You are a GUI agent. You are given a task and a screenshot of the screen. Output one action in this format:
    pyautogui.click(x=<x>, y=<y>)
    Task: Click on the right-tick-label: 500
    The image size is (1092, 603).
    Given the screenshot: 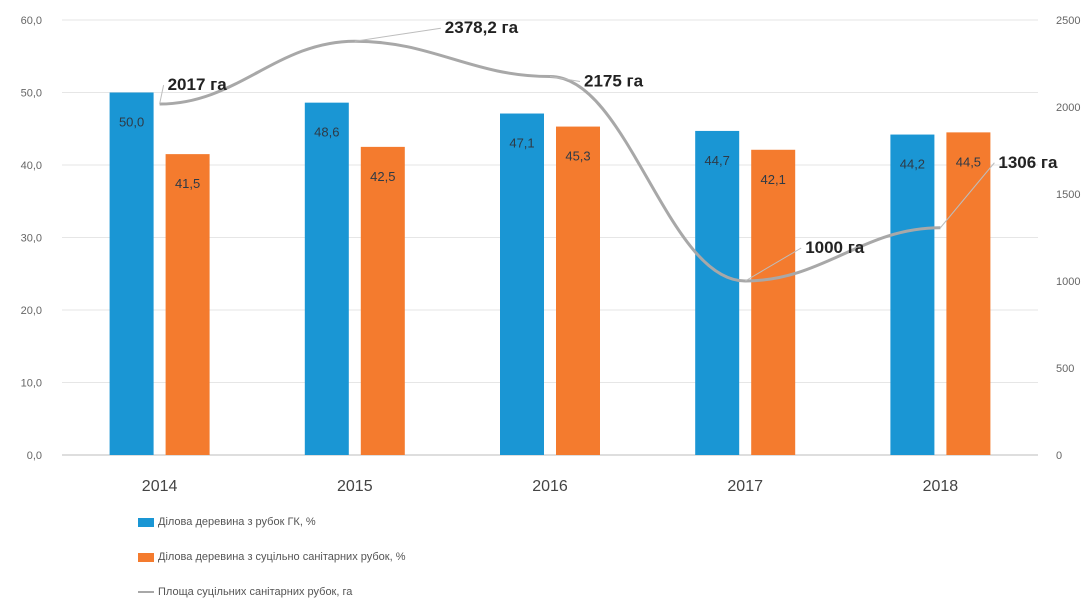 What is the action you would take?
    pyautogui.click(x=1065, y=369)
    